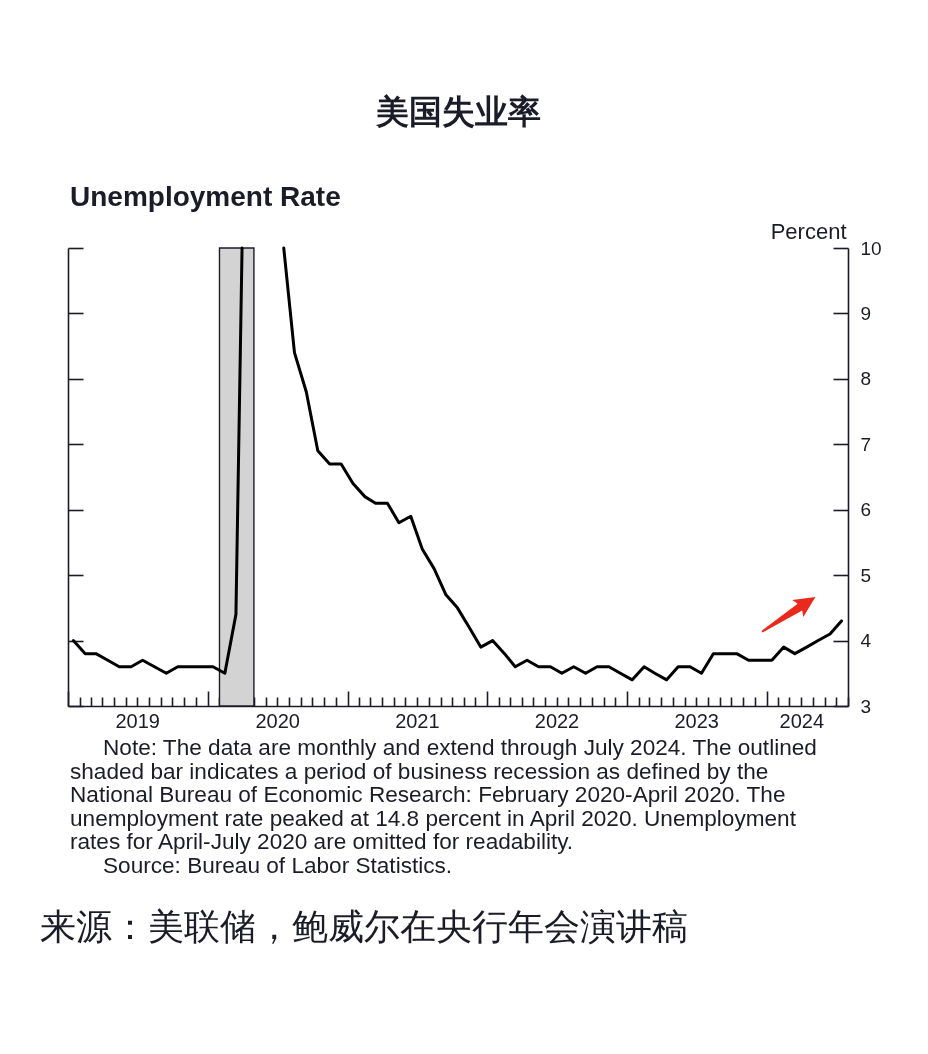  Describe the element at coordinates (866, 313) in the screenshot. I see `y-tick-label: 9` at that location.